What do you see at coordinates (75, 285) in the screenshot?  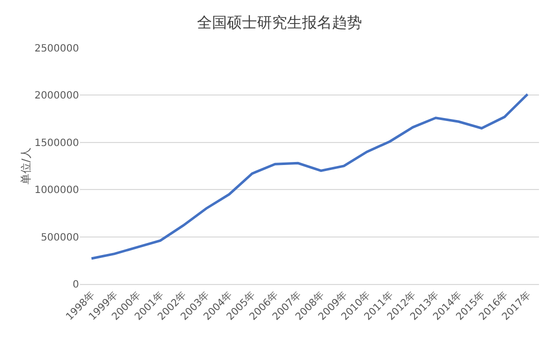 I see `y-tick-label: 0` at bounding box center [75, 285].